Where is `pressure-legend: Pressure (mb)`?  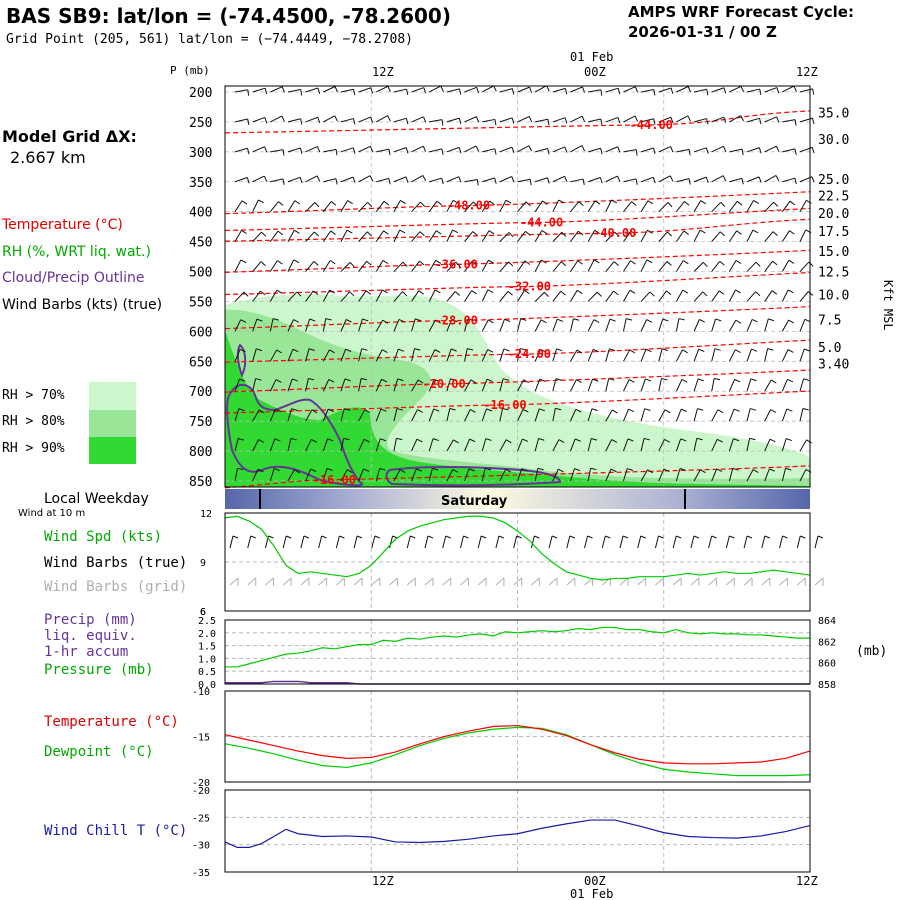 pressure-legend: Pressure (mb) is located at coordinates (99, 670).